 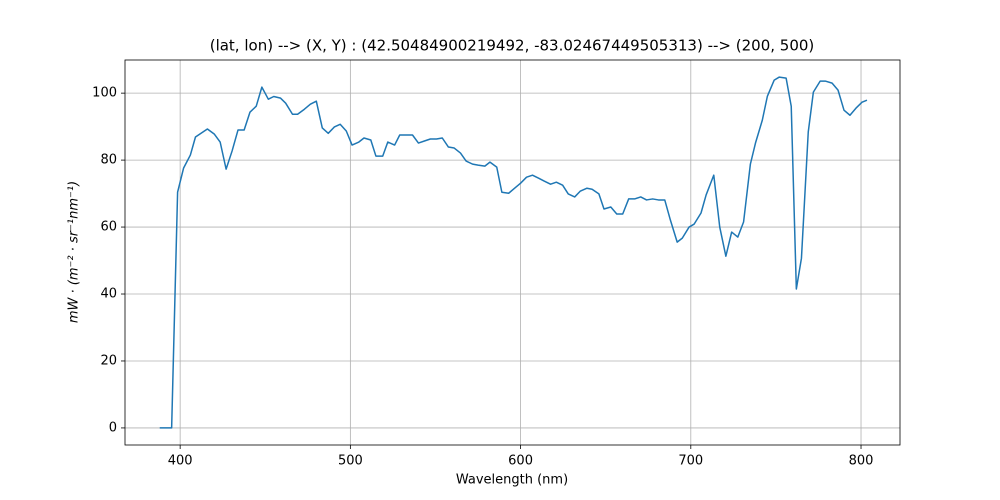 What do you see at coordinates (108, 294) in the screenshot?
I see `y-tick-label: 40` at bounding box center [108, 294].